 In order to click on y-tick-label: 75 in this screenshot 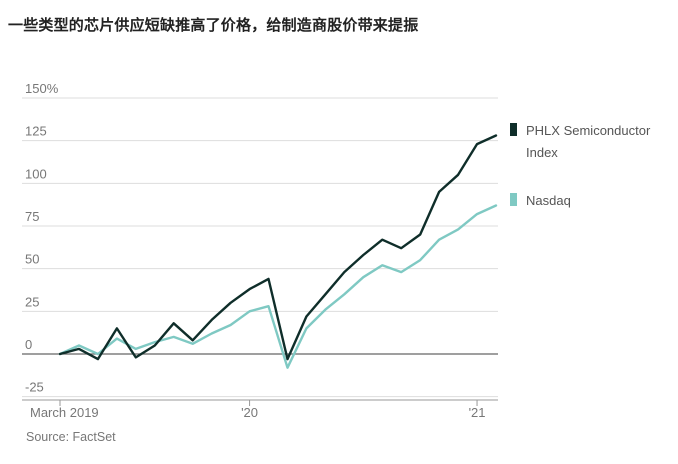, I will do `click(32, 216)`.